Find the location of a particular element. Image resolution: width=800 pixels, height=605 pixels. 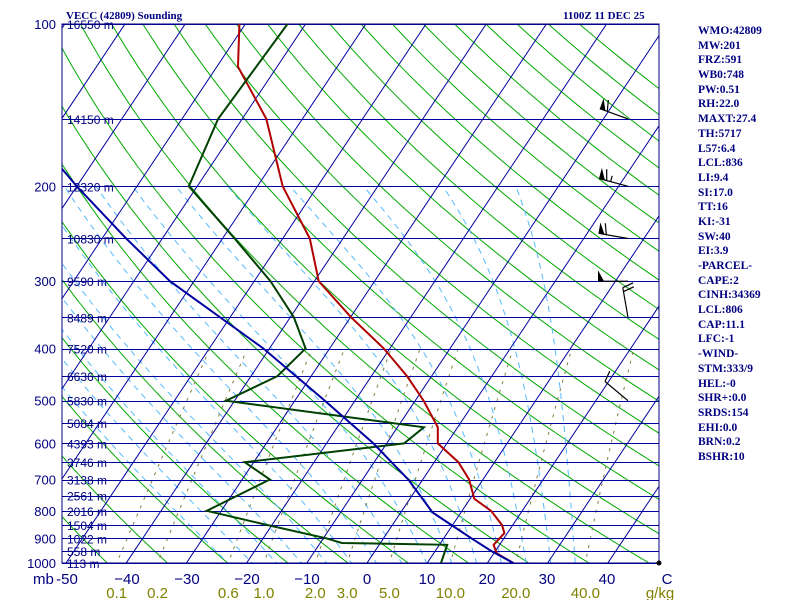

height-label: 4393 m is located at coordinates (87, 444).